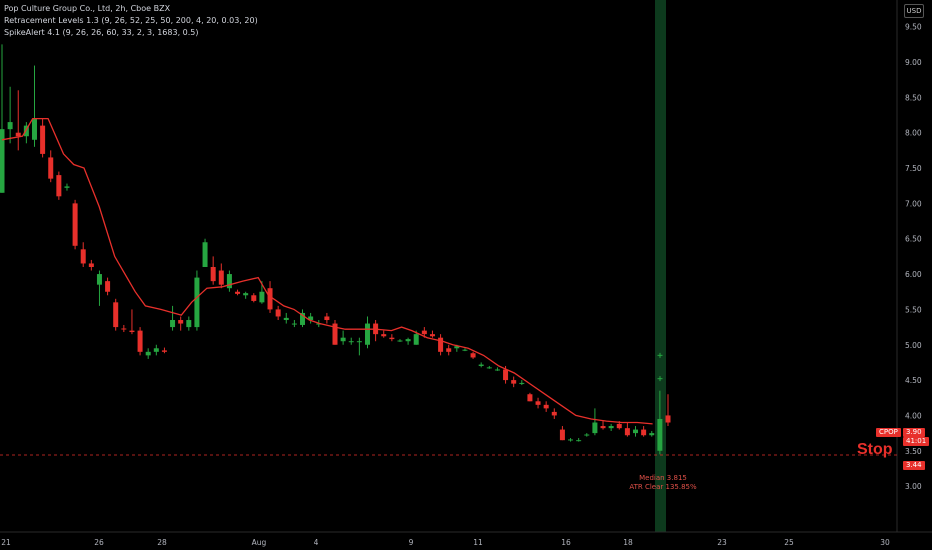 The image size is (932, 550). Describe the element at coordinates (99, 542) in the screenshot. I see `x-tick-label: 26` at that location.